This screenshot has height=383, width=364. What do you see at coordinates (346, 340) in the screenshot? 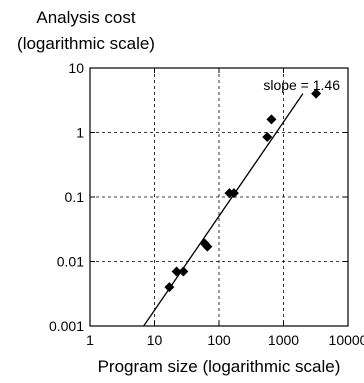
I see `x-tick-label: 10000` at bounding box center [346, 340].